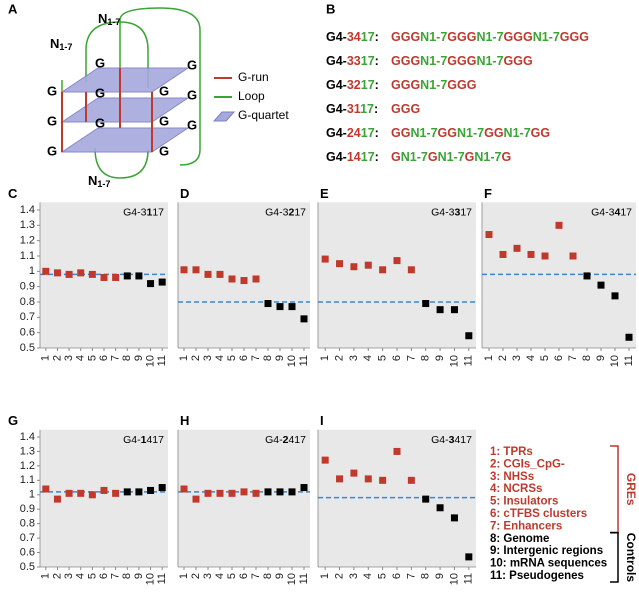 The height and width of the screenshot is (594, 639). I want to click on y-tick-label: 1.2, so click(27, 466).